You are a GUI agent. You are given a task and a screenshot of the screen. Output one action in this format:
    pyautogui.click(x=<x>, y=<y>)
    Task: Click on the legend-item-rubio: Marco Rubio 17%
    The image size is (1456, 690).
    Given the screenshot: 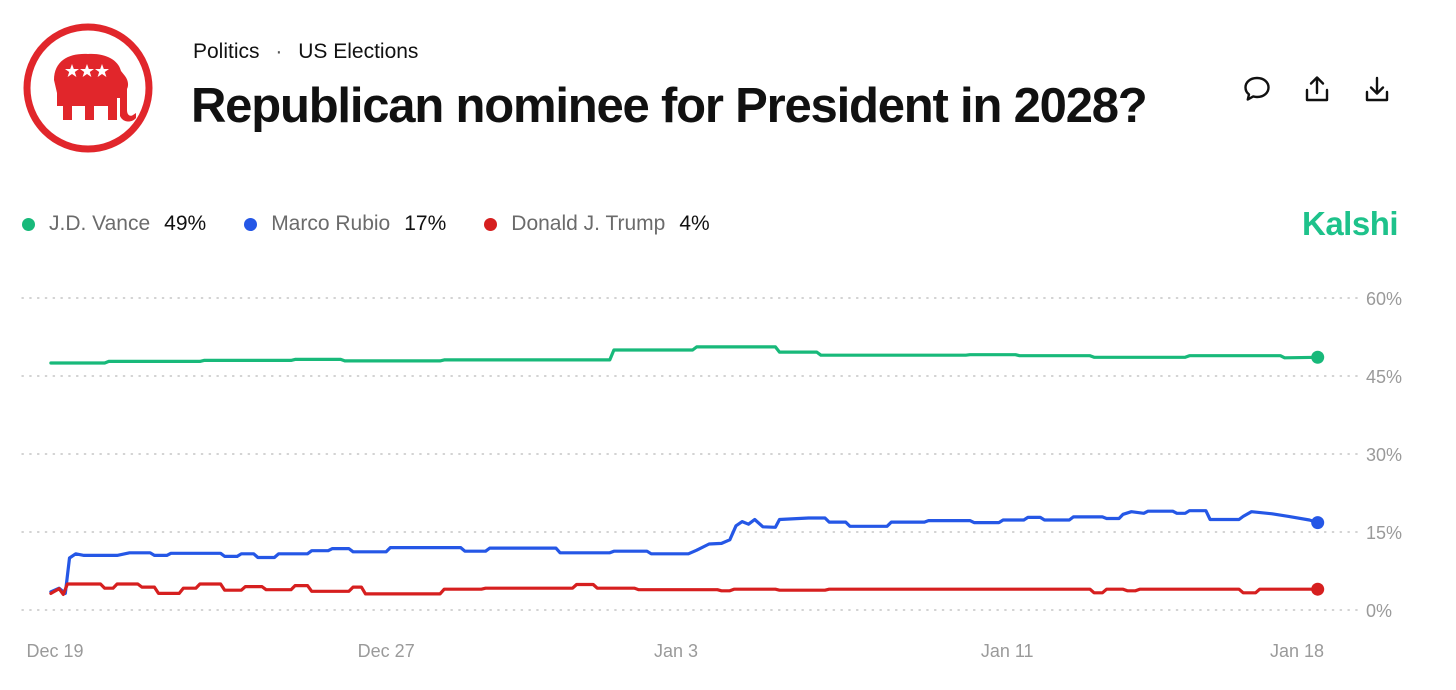 What is the action you would take?
    pyautogui.click(x=345, y=224)
    